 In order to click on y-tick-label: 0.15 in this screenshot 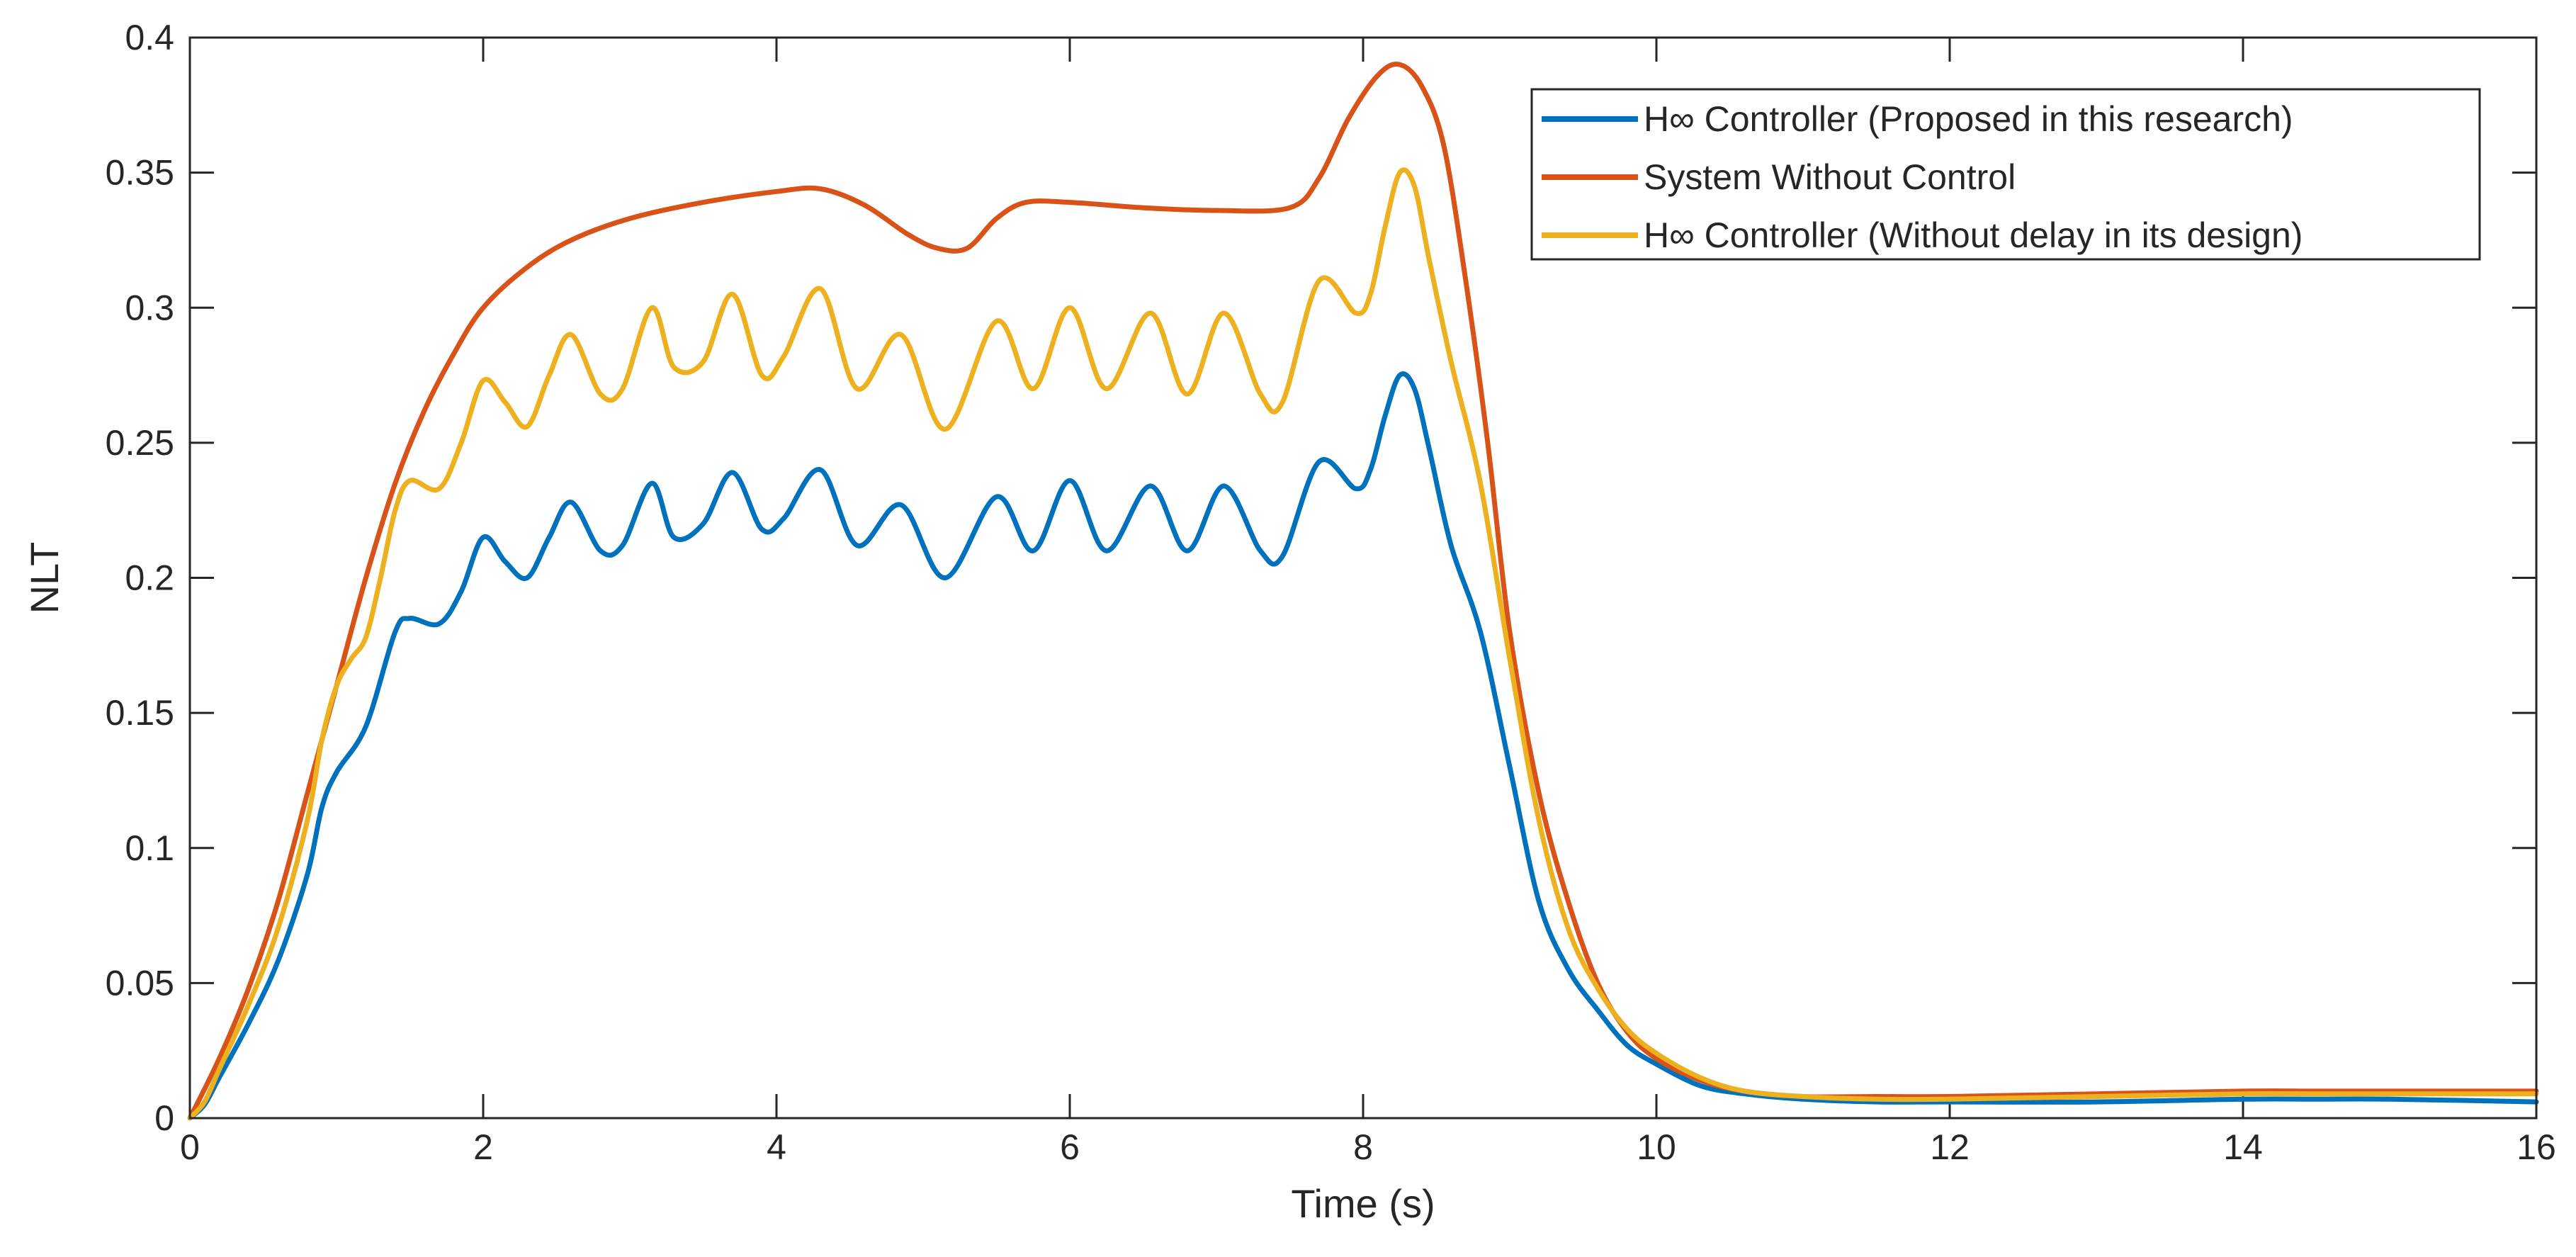, I will do `click(140, 713)`.